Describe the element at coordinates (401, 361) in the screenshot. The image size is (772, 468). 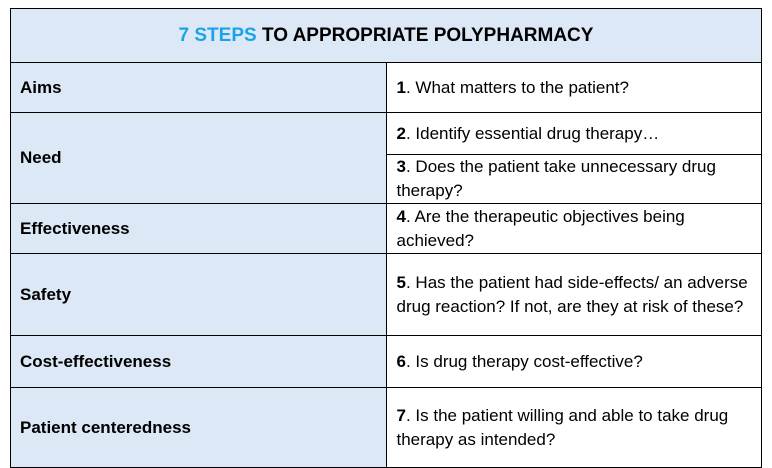
I see `step-number: 6` at that location.